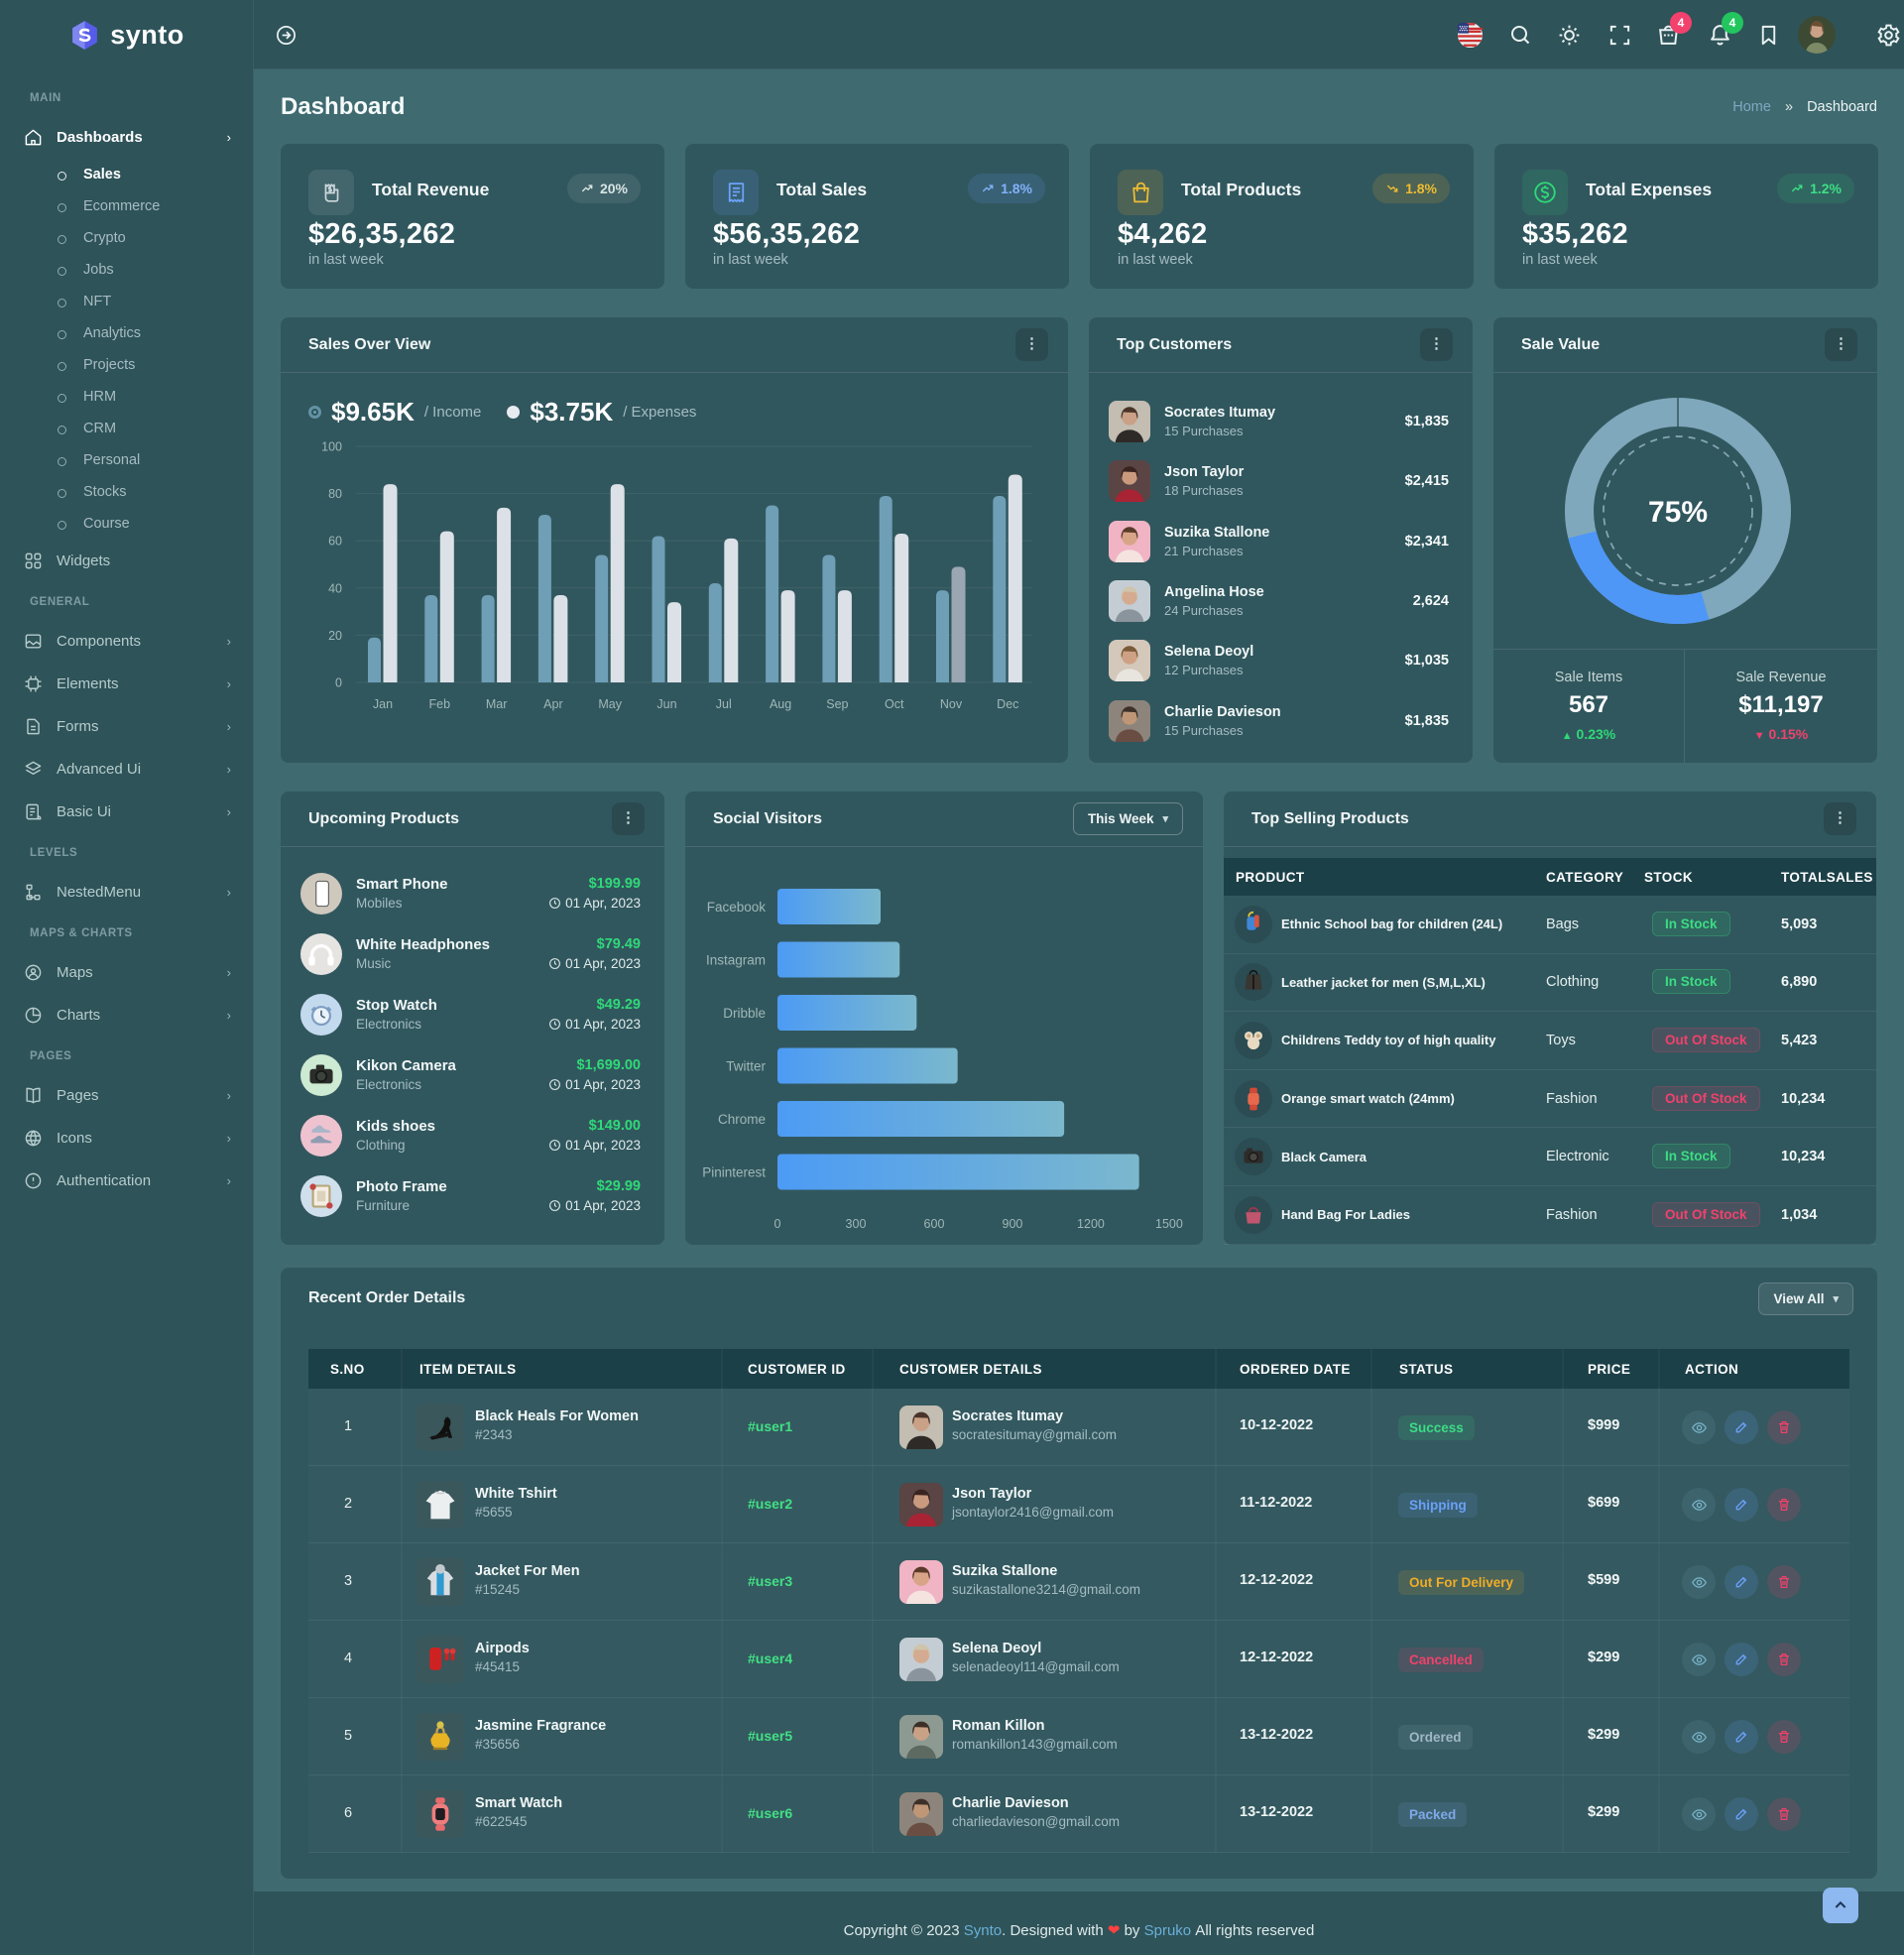 This screenshot has height=1955, width=1904. I want to click on svg-text: Instagram, so click(736, 961).